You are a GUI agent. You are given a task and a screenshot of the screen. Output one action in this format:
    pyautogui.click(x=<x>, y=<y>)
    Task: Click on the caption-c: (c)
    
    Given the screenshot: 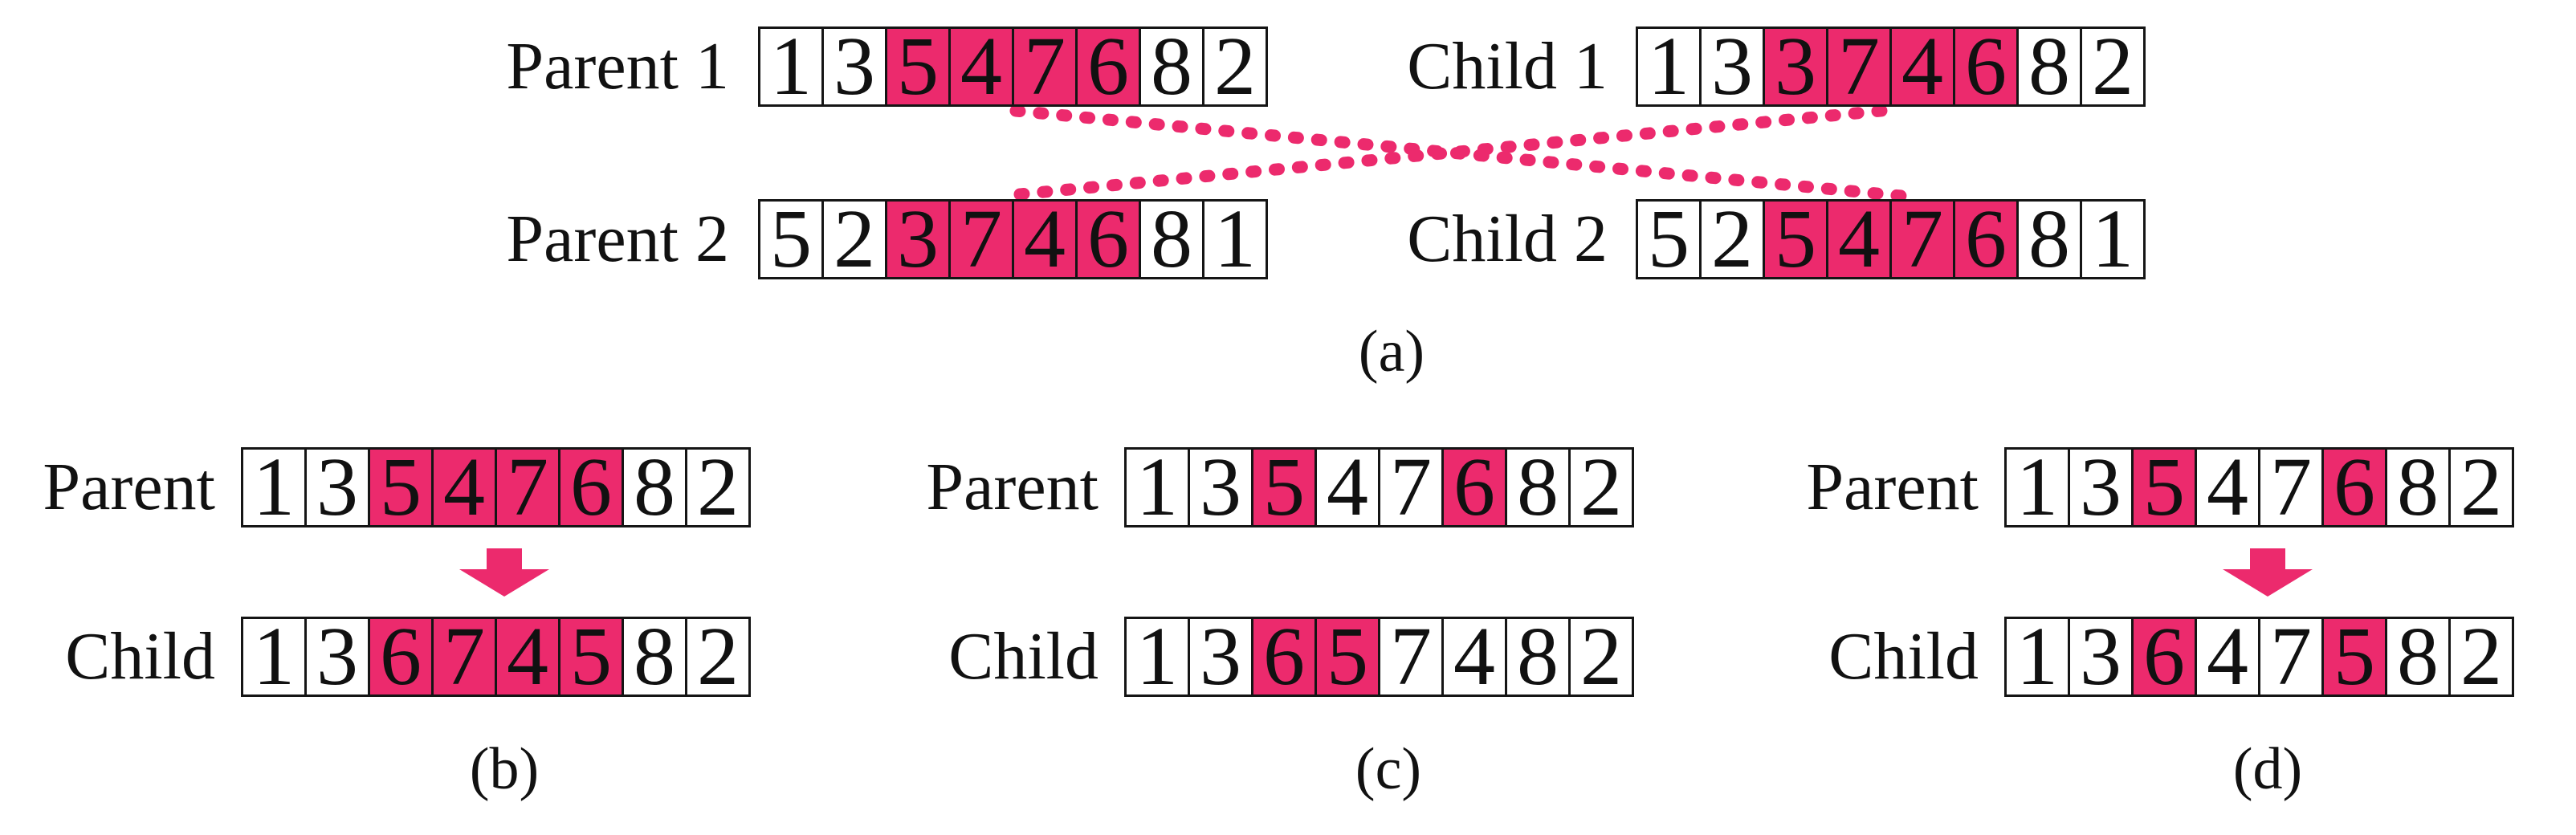 What is the action you would take?
    pyautogui.click(x=1388, y=769)
    